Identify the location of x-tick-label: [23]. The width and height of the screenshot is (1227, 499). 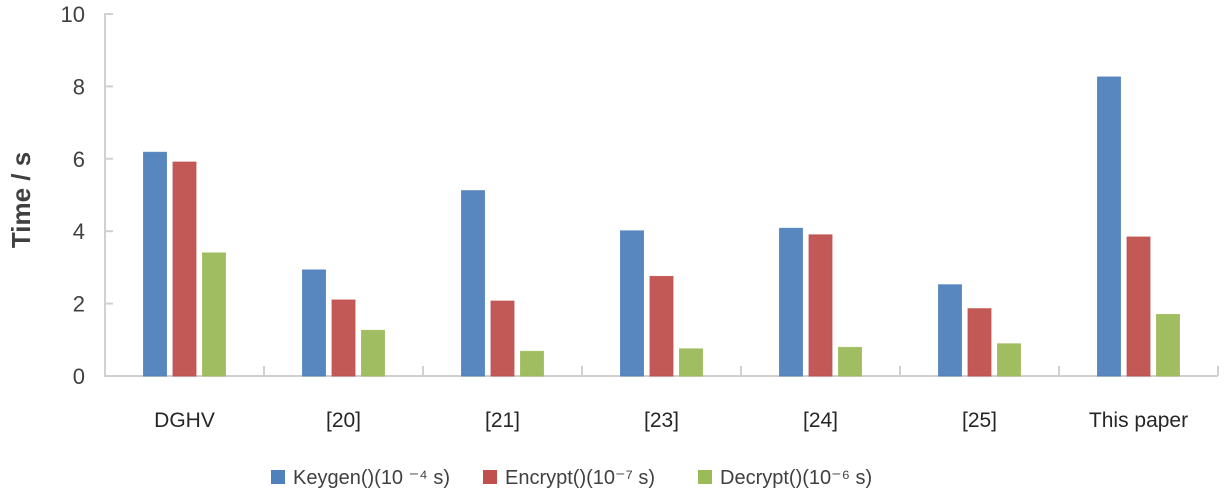
(661, 420).